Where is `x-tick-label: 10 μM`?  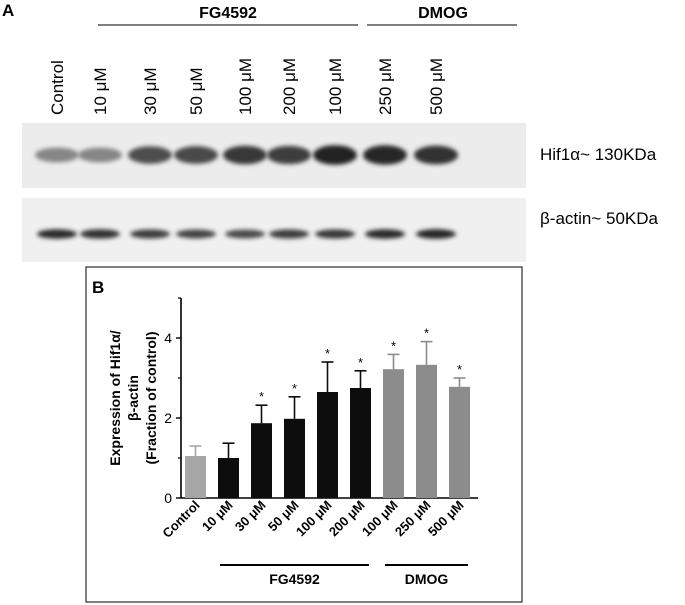 x-tick-label: 10 μM is located at coordinates (217, 516).